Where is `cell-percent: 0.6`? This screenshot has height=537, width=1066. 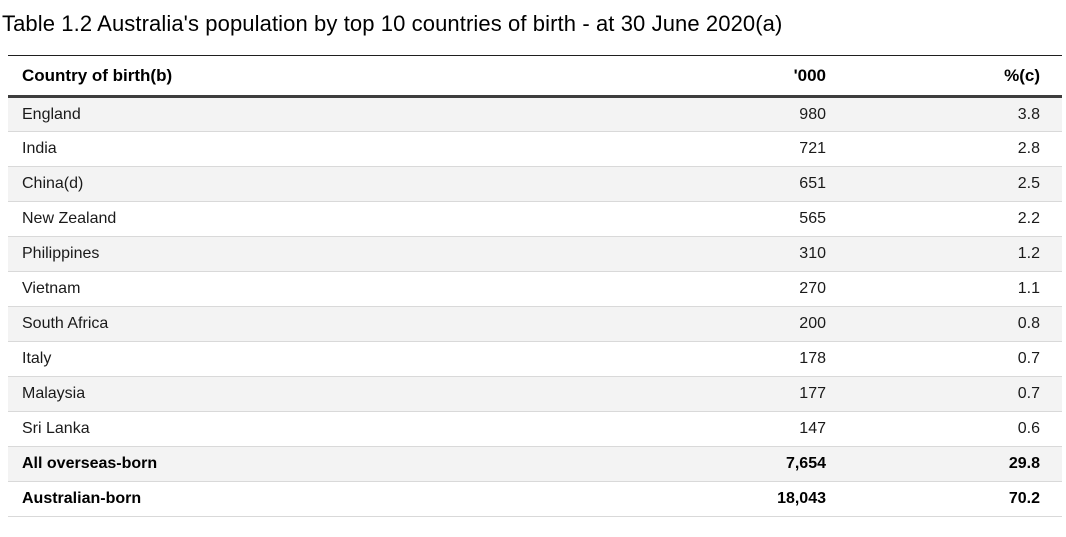
cell-percent: 0.6 is located at coordinates (1028, 428).